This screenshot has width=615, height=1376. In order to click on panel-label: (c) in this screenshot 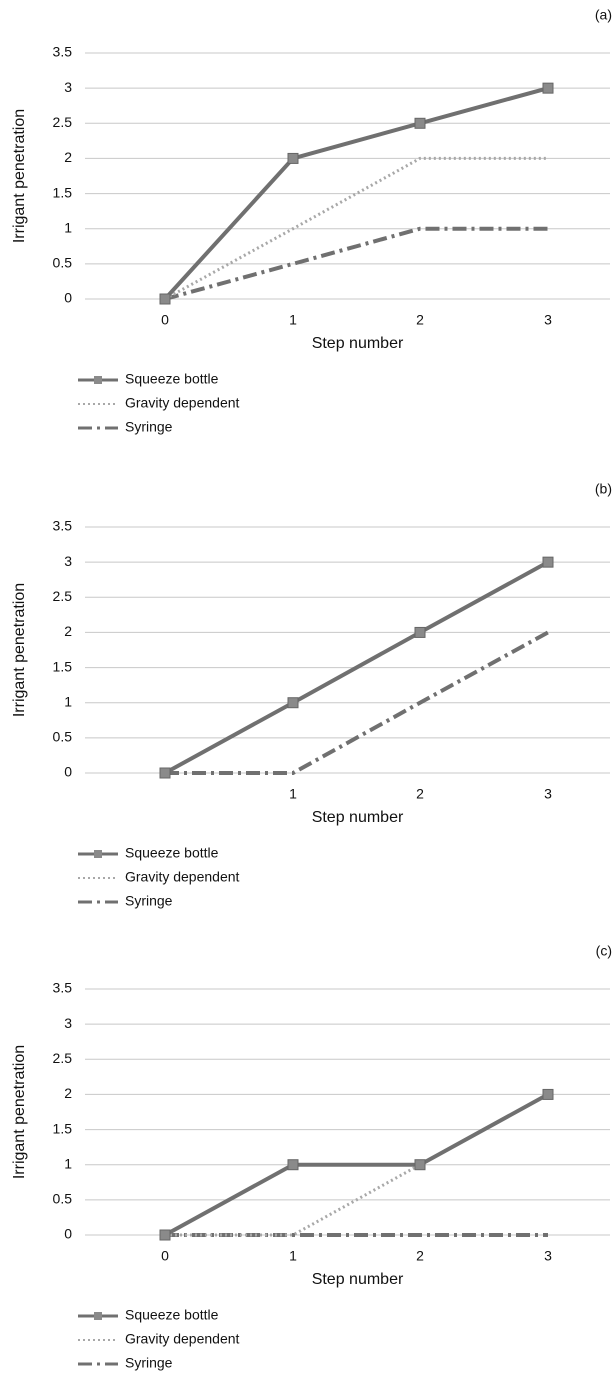, I will do `click(604, 951)`.